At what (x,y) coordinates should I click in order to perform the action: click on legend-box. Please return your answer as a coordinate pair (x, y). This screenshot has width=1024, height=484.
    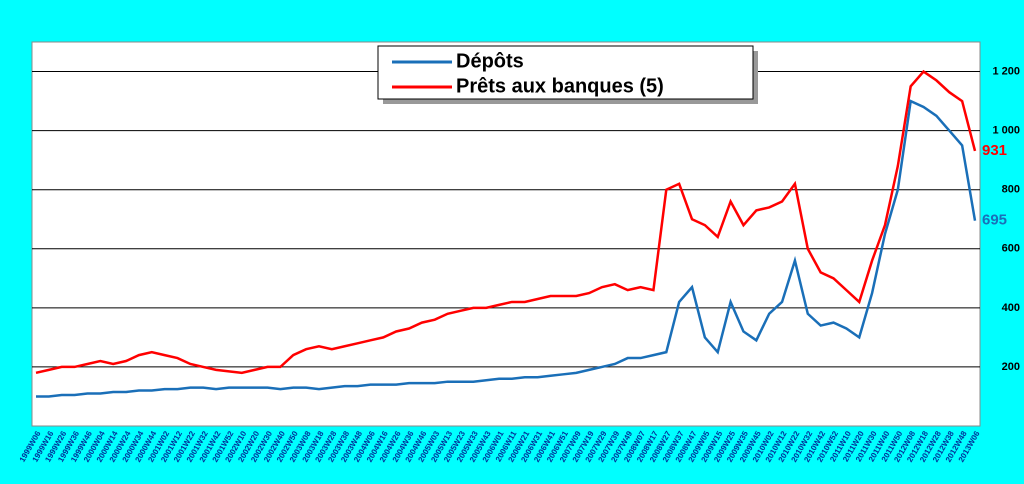
    Looking at the image, I should click on (565, 72).